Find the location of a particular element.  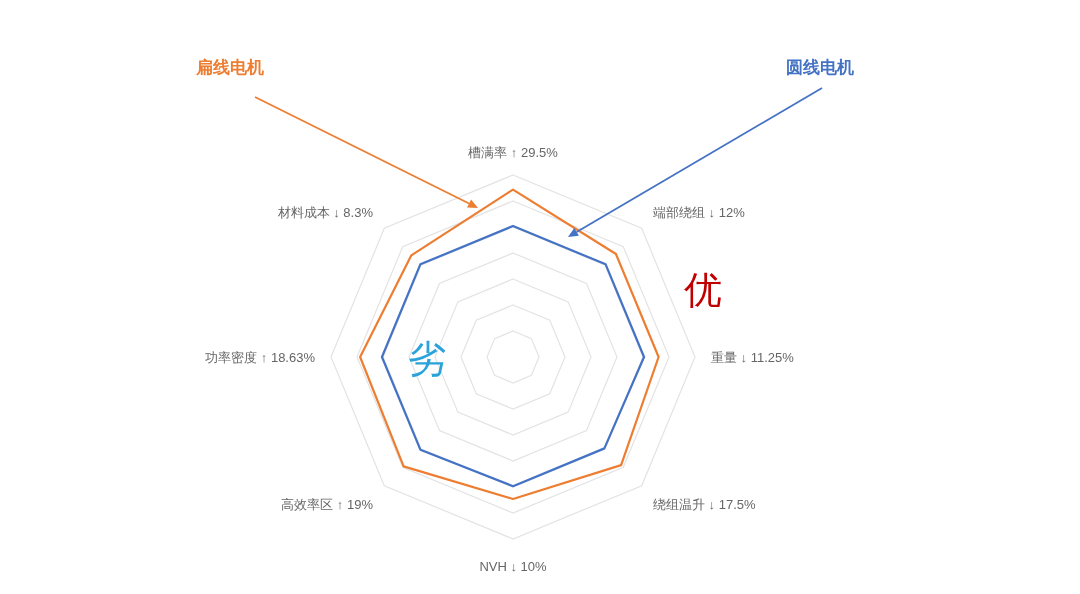

text: 劣 is located at coordinates (427, 359).